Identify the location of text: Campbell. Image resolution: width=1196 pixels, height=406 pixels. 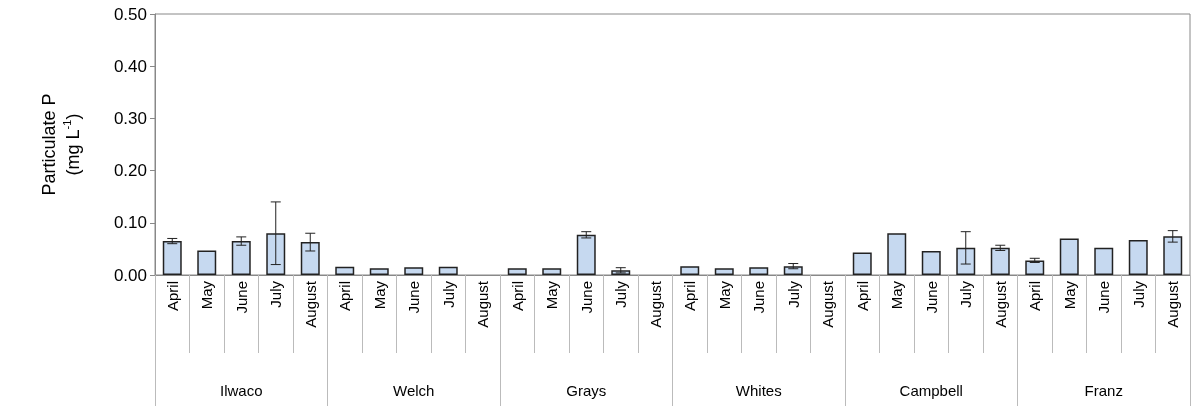
(931, 390).